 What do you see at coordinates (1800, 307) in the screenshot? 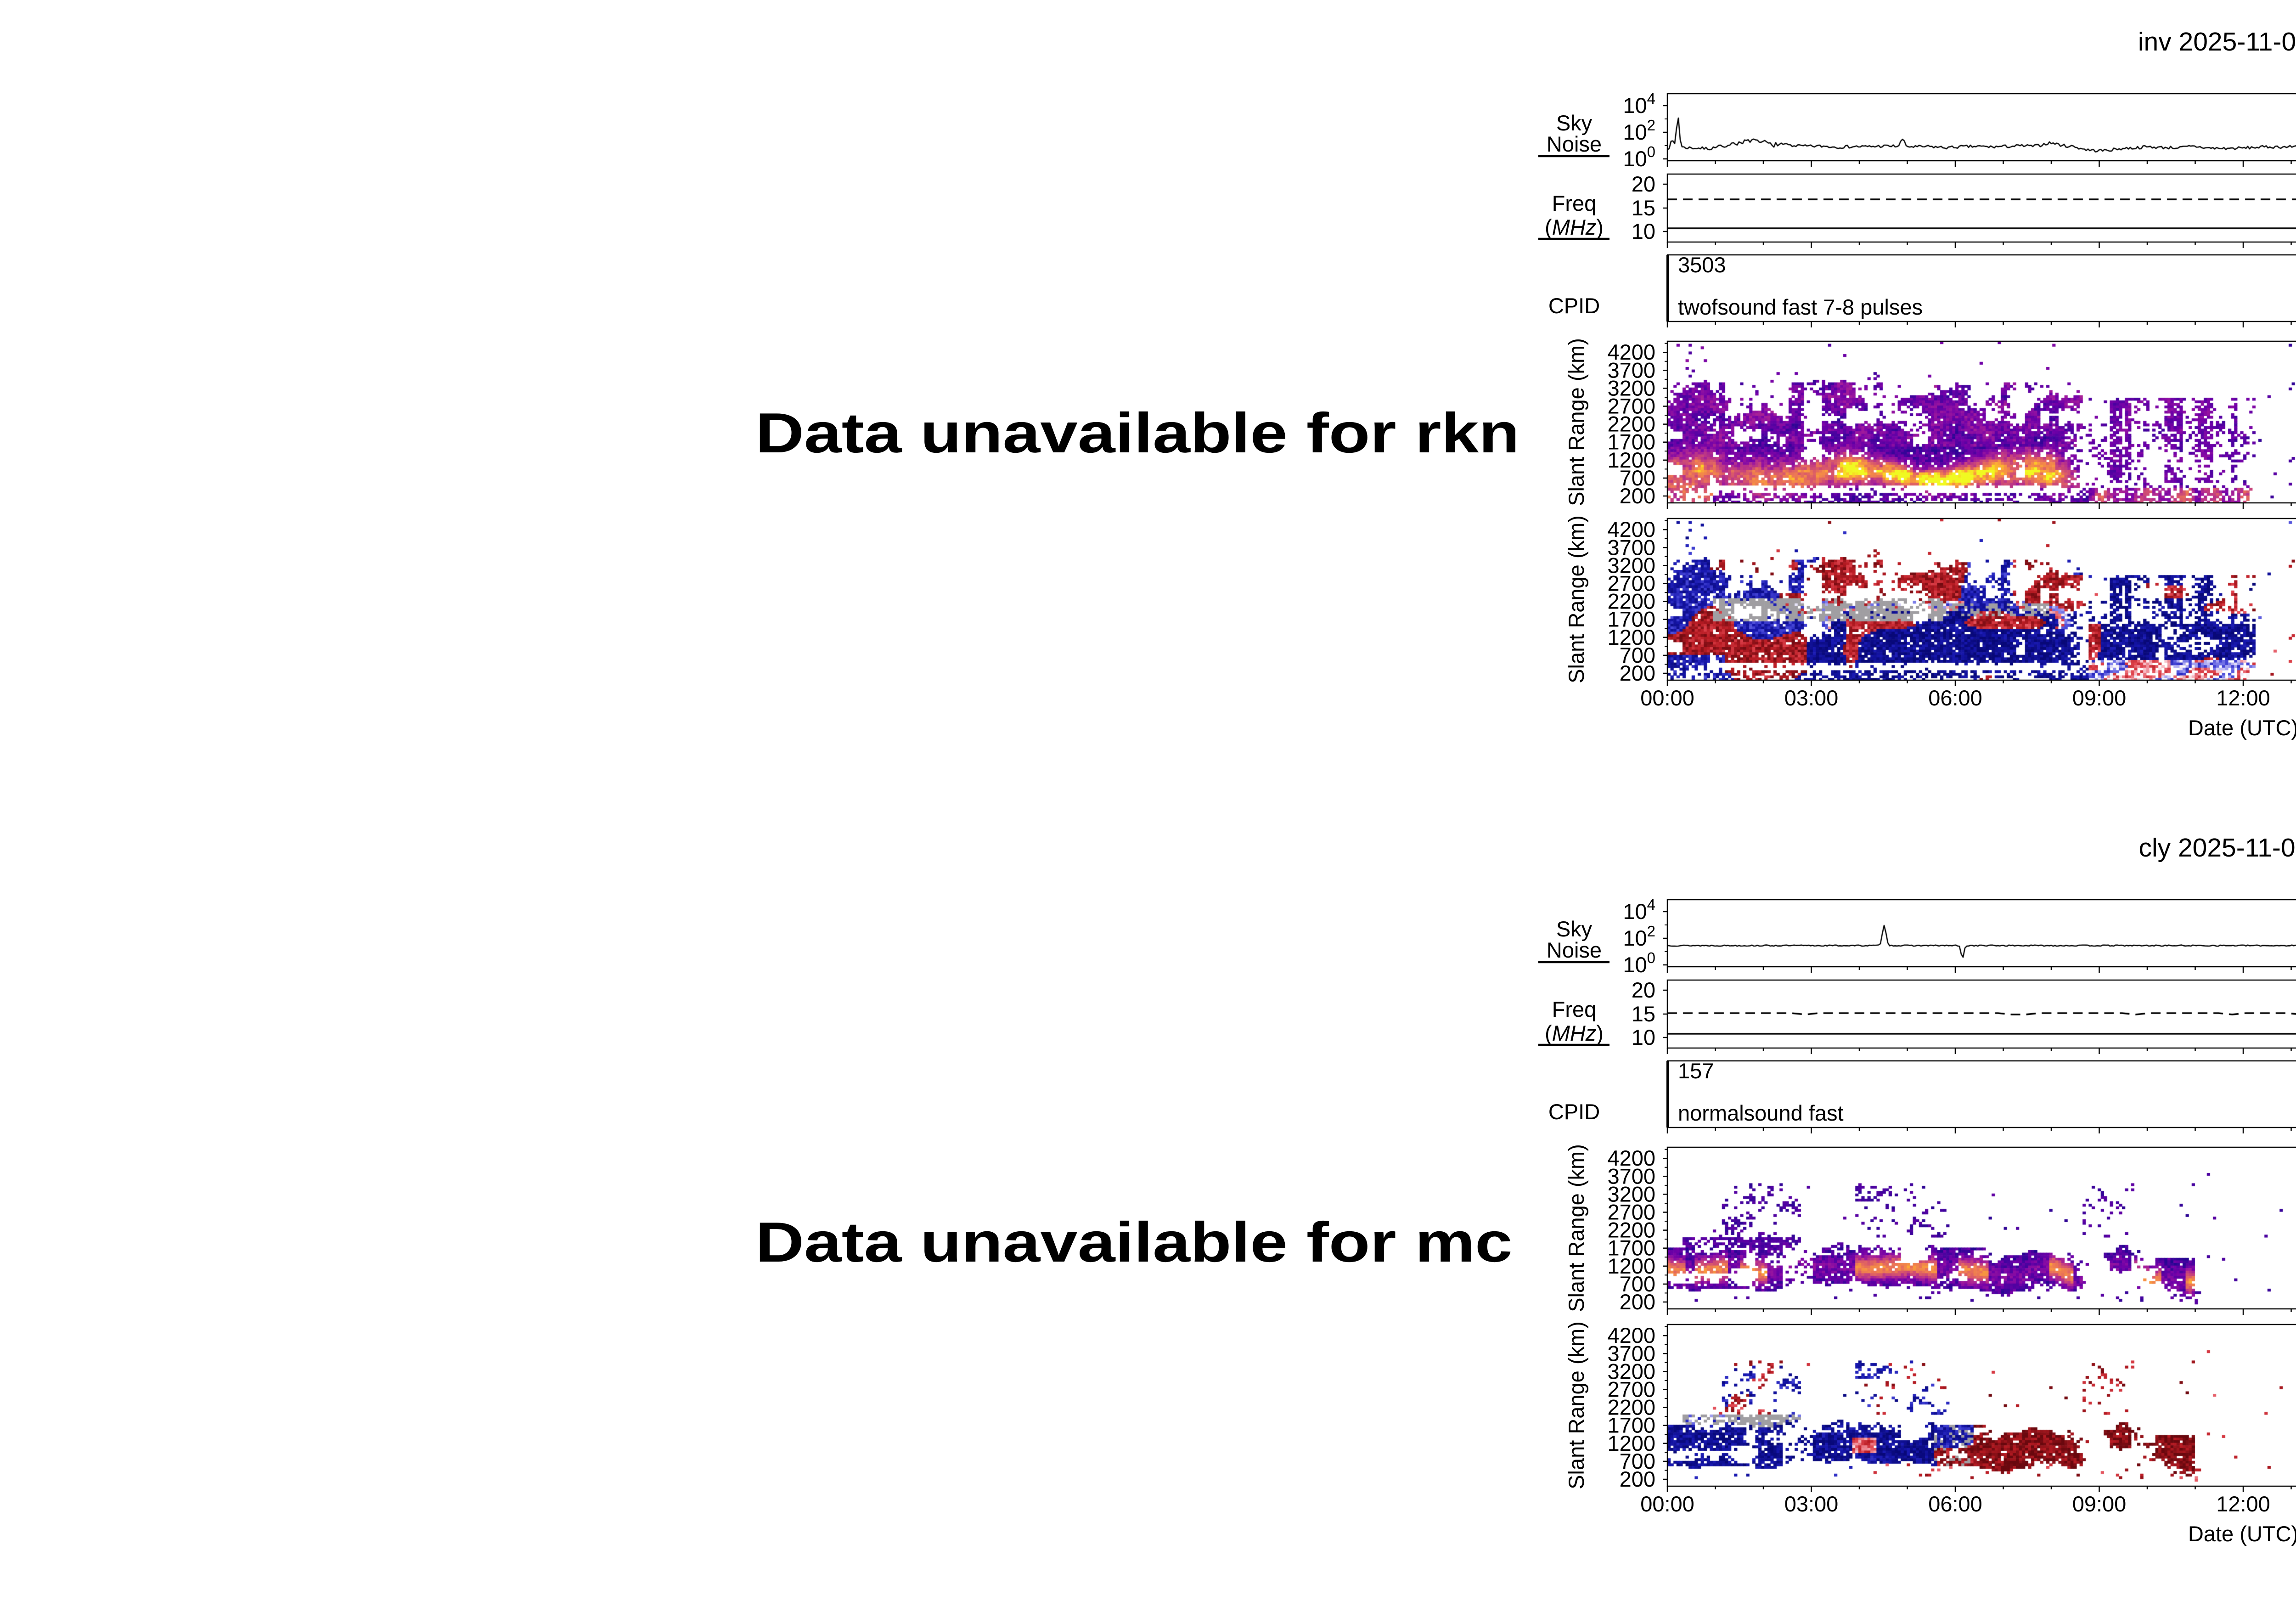
I see `svg-text: twofsound fast 7-8 pulses` at bounding box center [1800, 307].